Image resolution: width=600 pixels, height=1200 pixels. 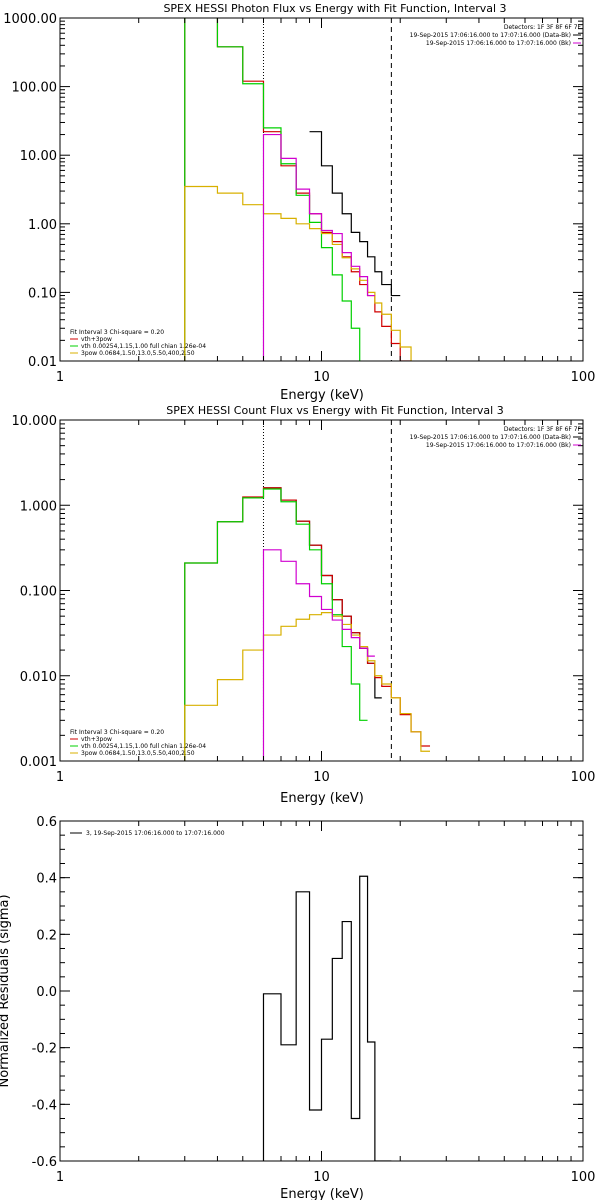 I want to click on y-tick-label: 0.4, so click(x=46, y=879).